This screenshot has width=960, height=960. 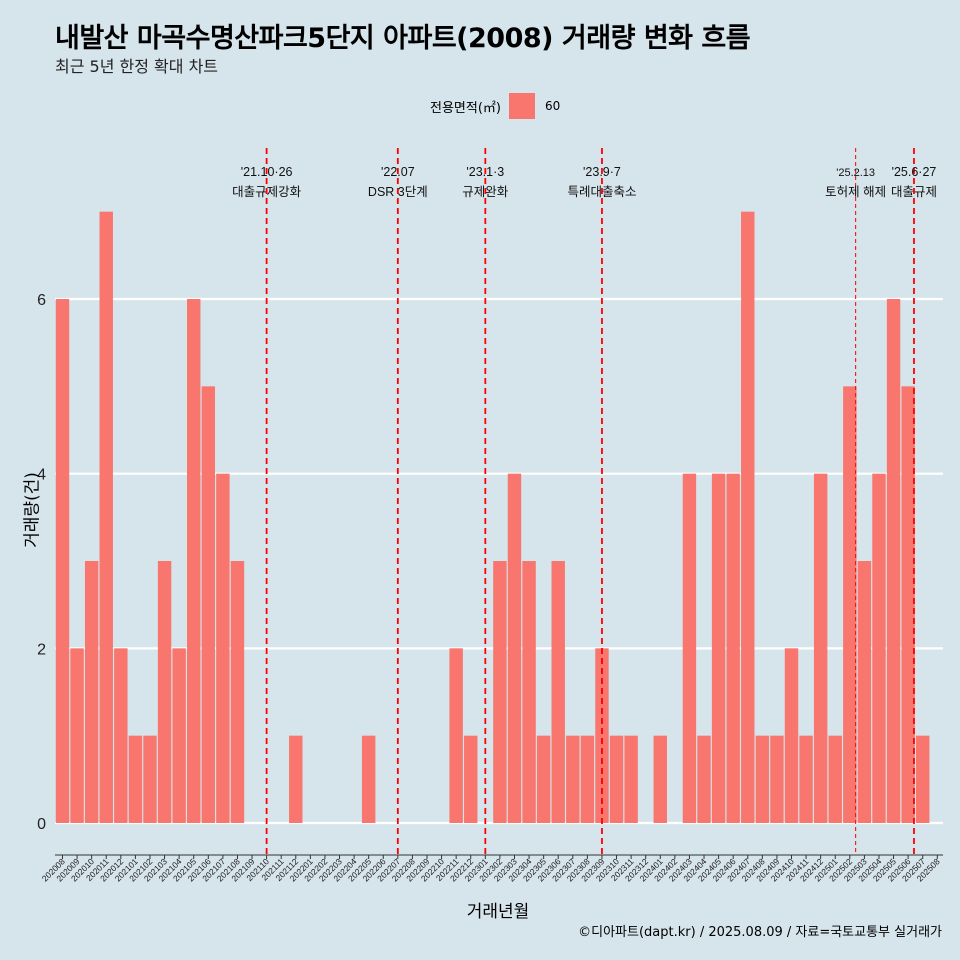 I want to click on y-tick-label: 4, so click(x=41, y=475).